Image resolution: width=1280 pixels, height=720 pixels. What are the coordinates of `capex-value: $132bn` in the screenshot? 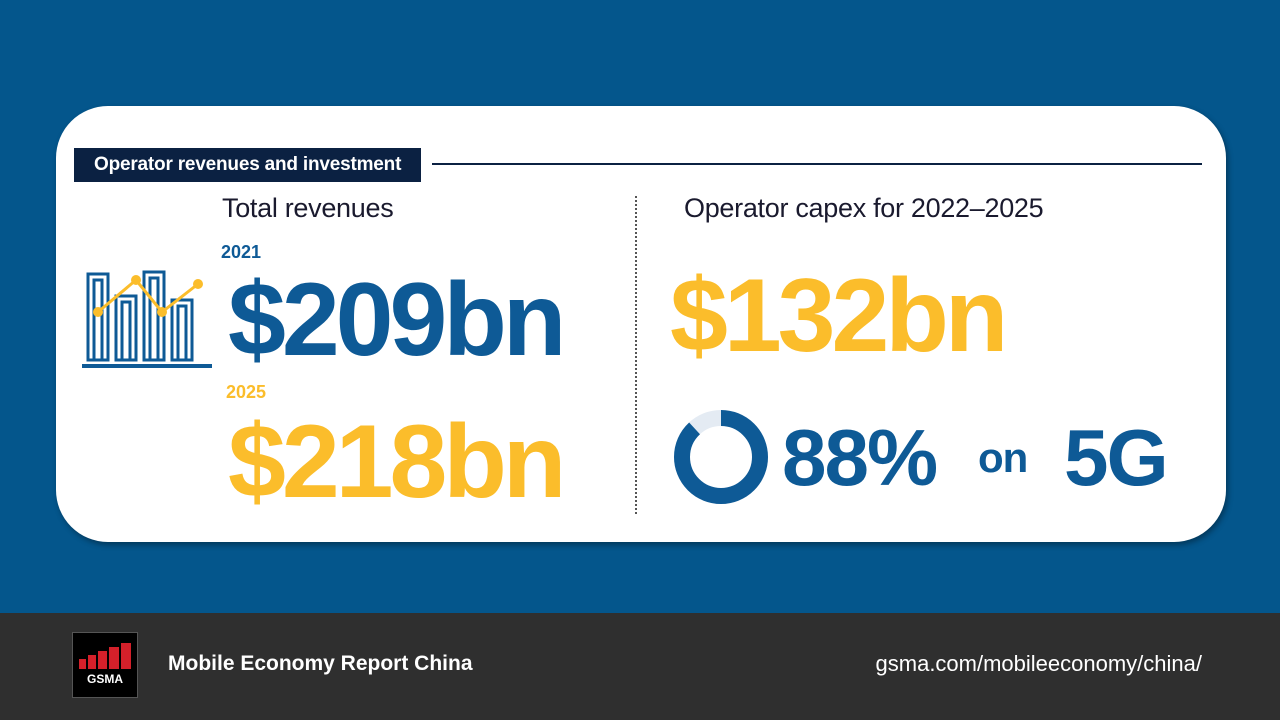 It's located at (839, 316).